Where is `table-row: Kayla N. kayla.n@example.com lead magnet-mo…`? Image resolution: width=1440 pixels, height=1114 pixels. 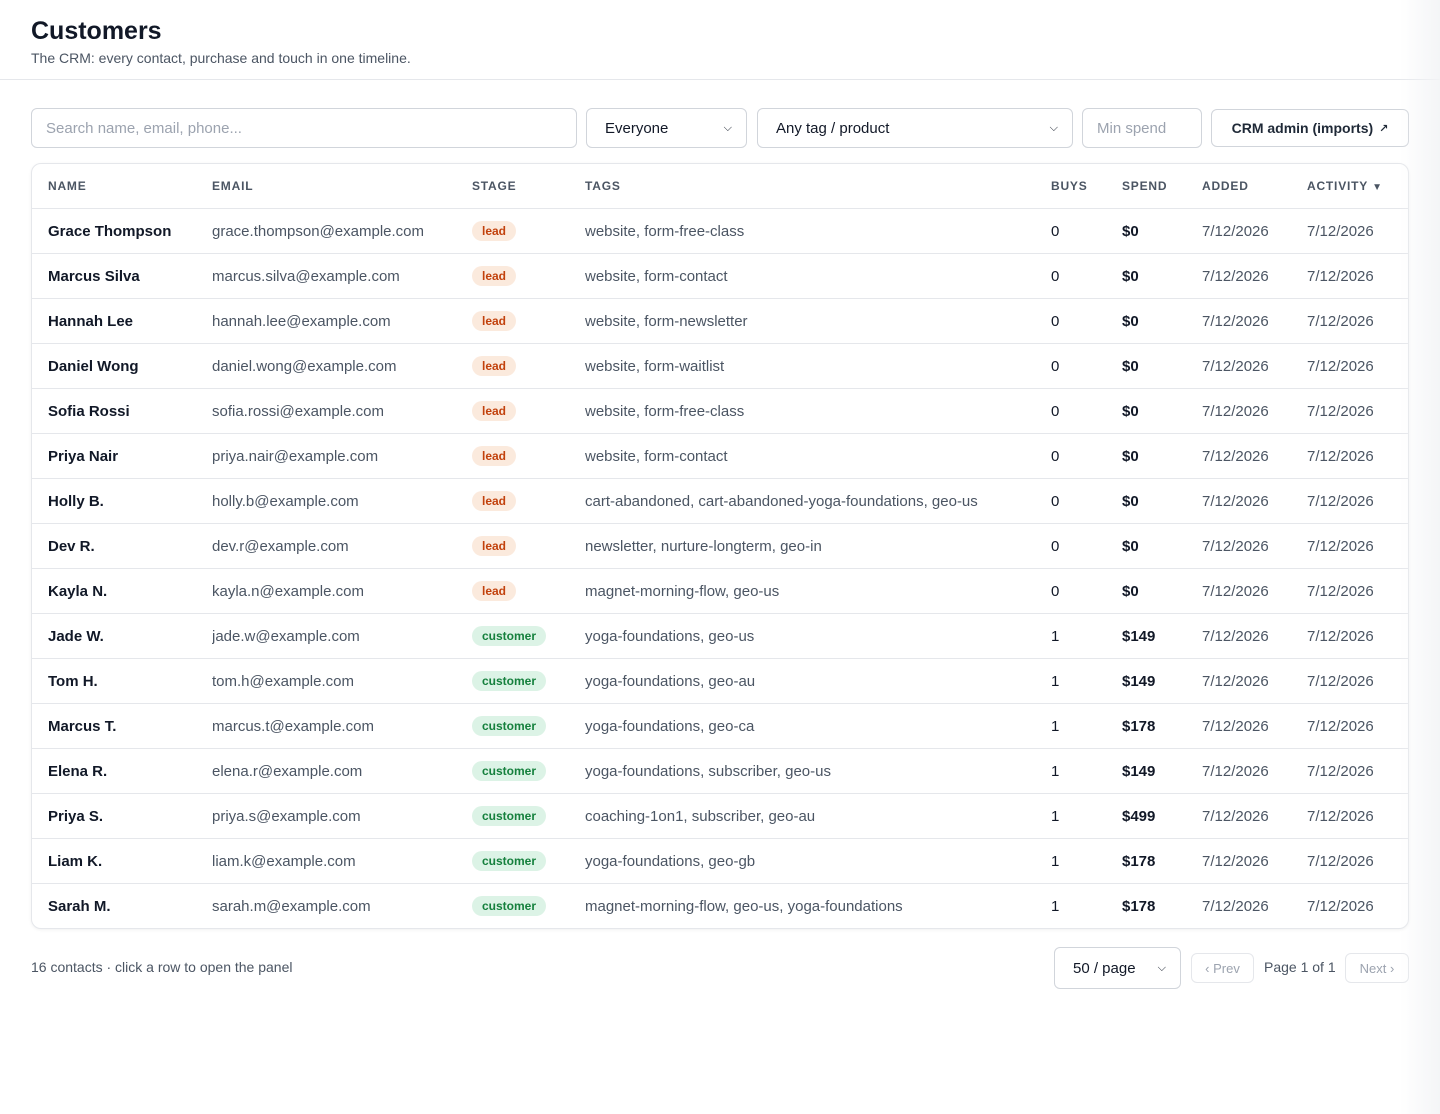
table-row: Kayla N. kayla.n@example.com lead magnet-mo… is located at coordinates (720, 591).